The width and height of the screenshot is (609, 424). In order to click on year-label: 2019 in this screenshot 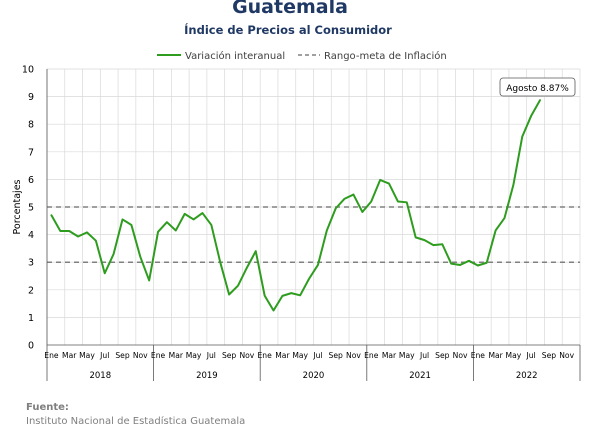, I will do `click(207, 376)`.